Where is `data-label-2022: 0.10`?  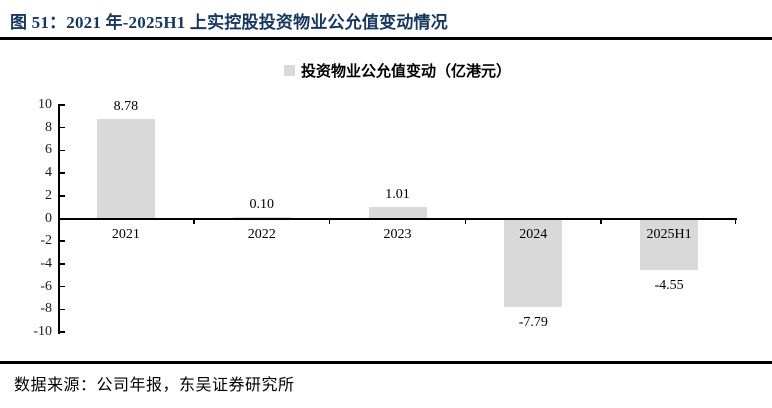 data-label-2022: 0.10 is located at coordinates (261, 205).